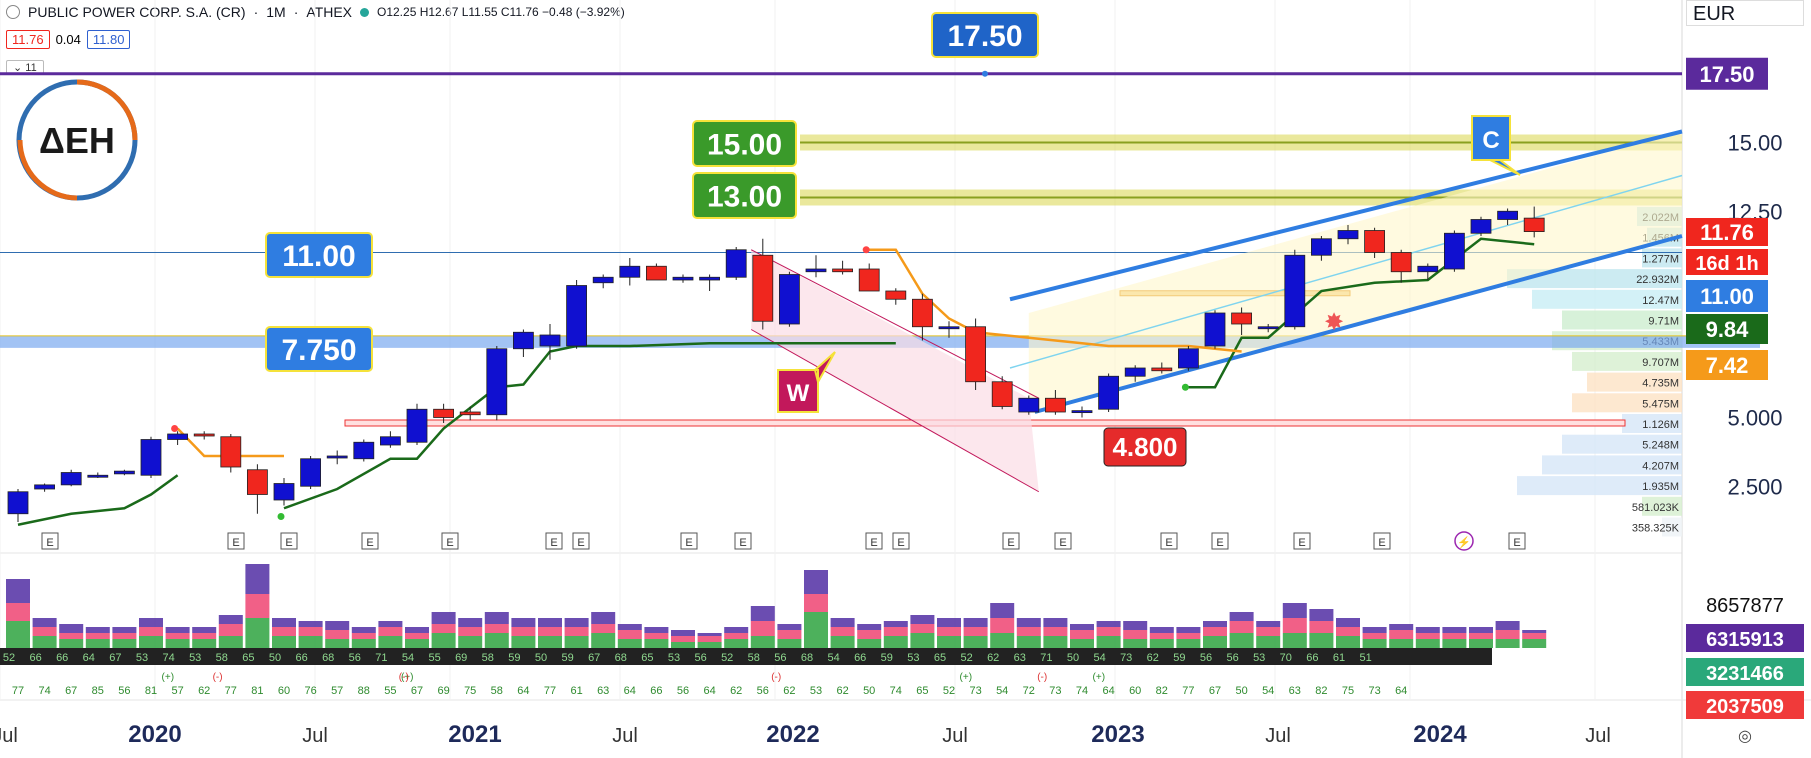 Image resolution: width=1811 pixels, height=758 pixels. Describe the element at coordinates (1295, 691) in the screenshot. I see `indicator-lower-value: 63` at that location.